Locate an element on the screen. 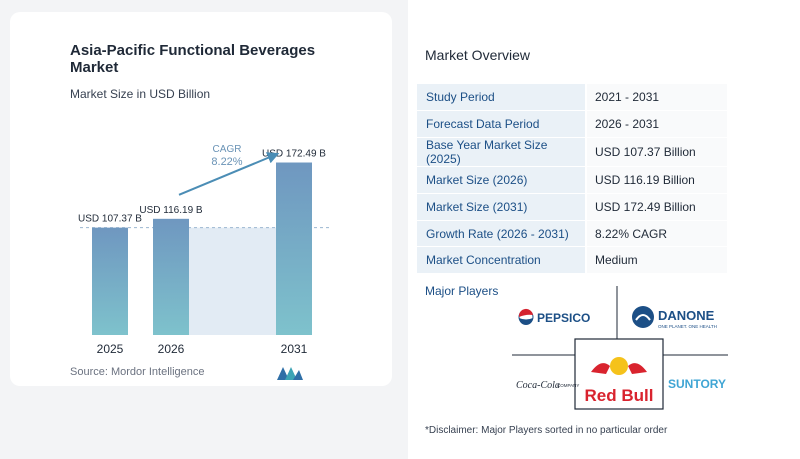 This screenshot has width=800, height=459. danone-logo: DANONE ONE PLANET. ONE HEALTH is located at coordinates (674, 317).